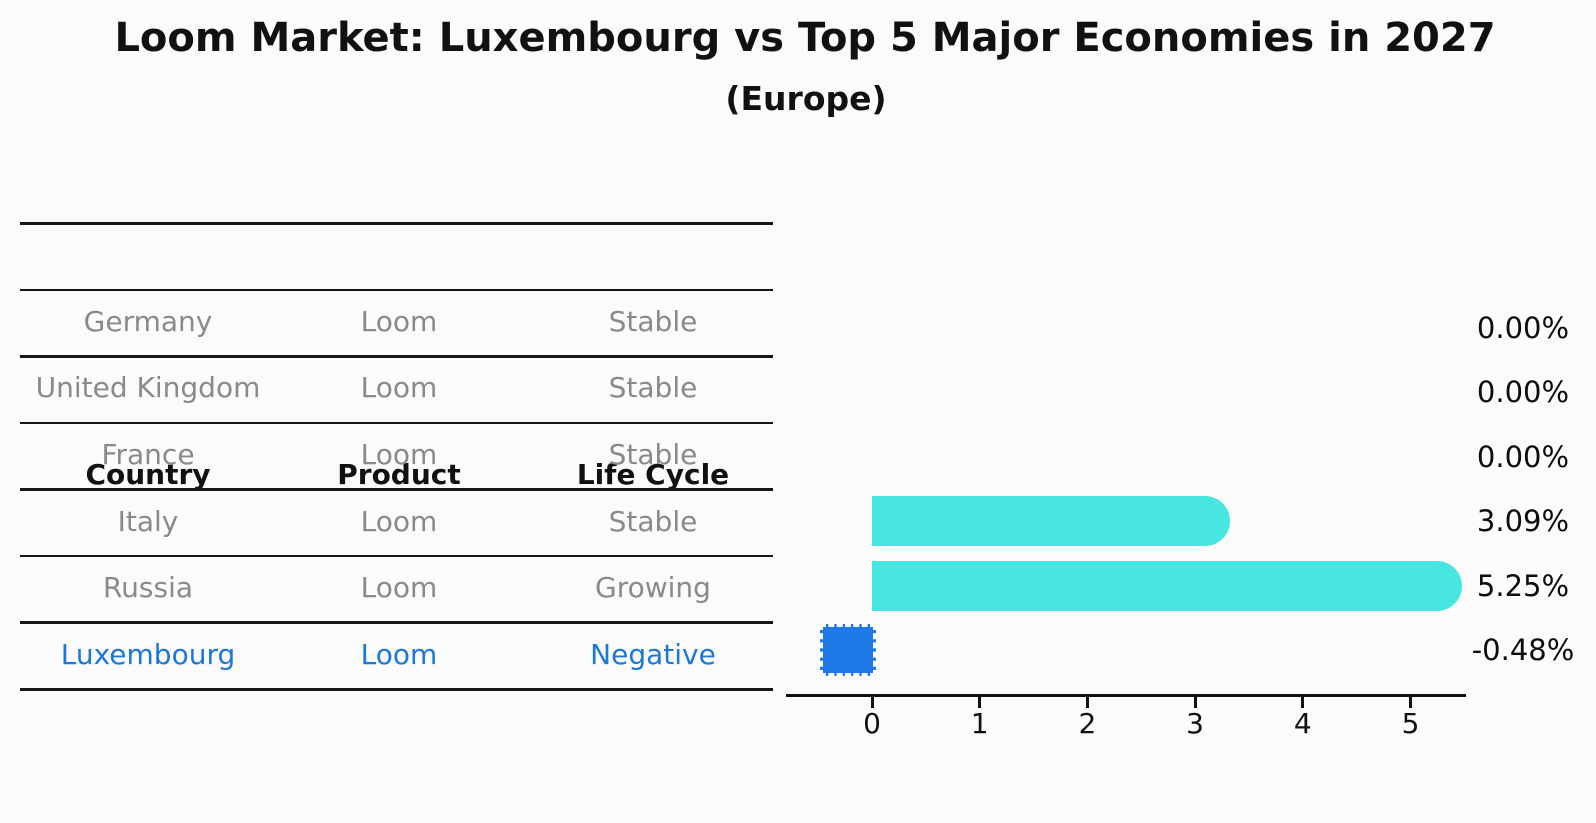 Image resolution: width=1596 pixels, height=823 pixels. What do you see at coordinates (1051, 521) in the screenshot?
I see `bar-italy` at bounding box center [1051, 521].